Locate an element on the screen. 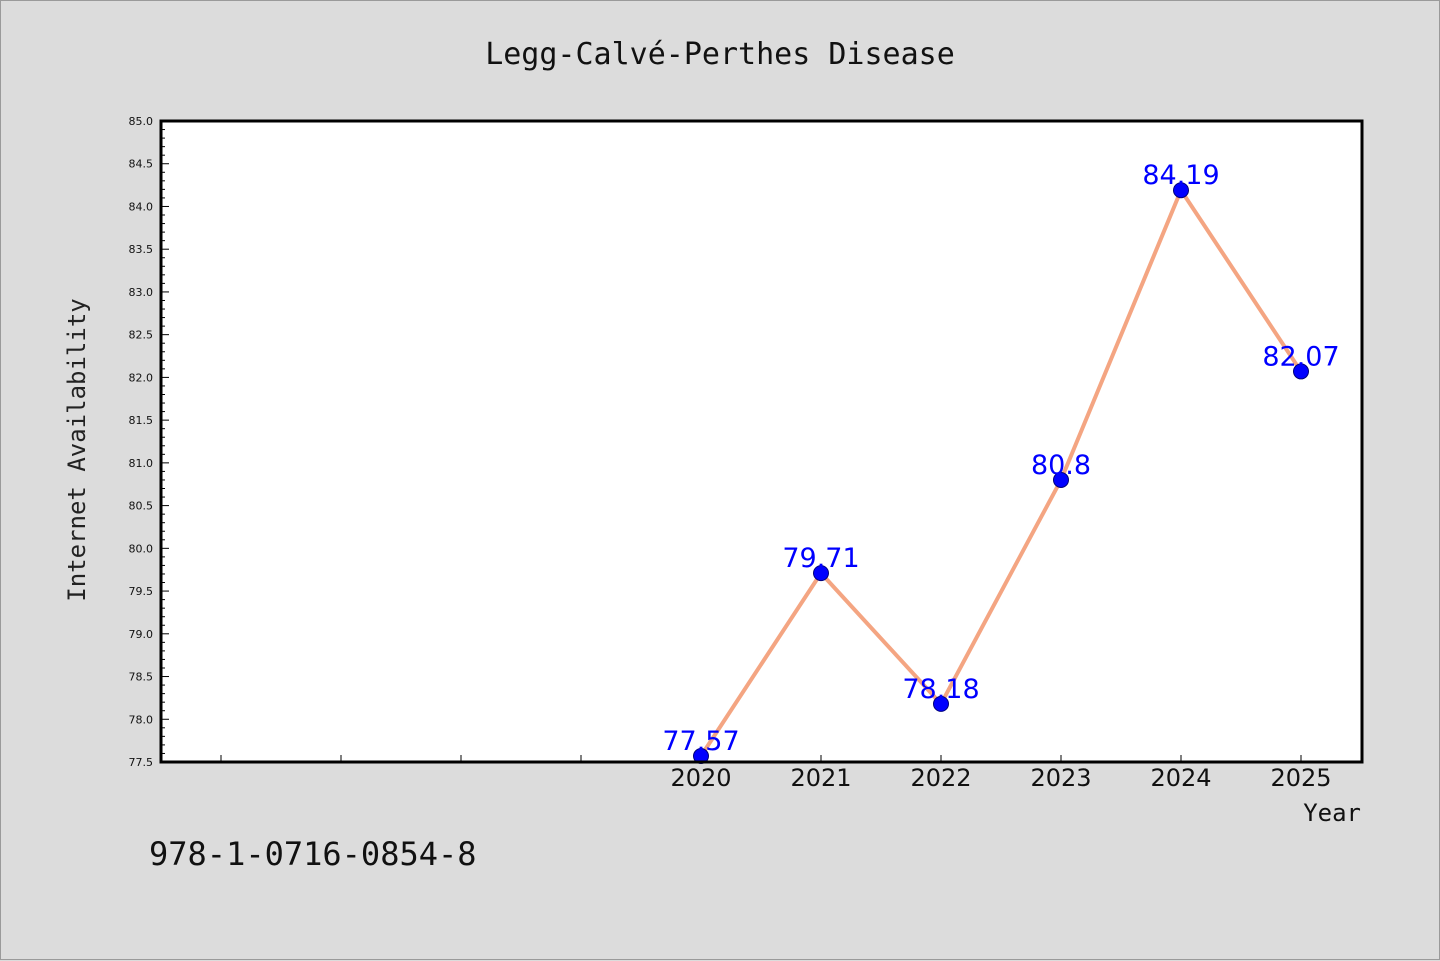  y-tick-label: 84.0 is located at coordinates (141, 206).